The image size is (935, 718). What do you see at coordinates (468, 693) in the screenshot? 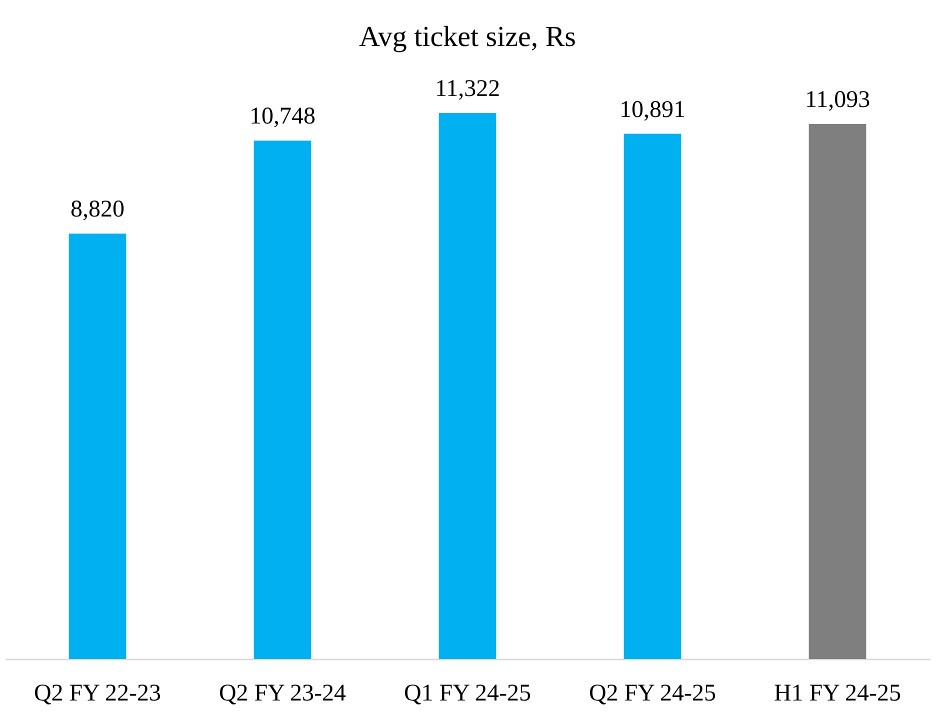
I see `x-tick-label: Q1 FY 24-25` at bounding box center [468, 693].